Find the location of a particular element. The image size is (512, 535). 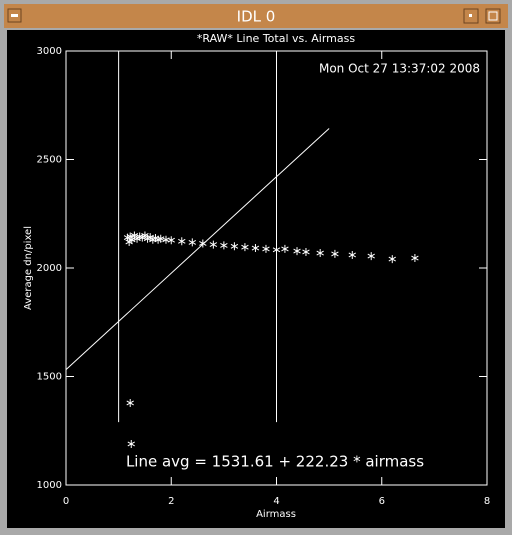

y-tick-label: 1000 is located at coordinates (49, 485).